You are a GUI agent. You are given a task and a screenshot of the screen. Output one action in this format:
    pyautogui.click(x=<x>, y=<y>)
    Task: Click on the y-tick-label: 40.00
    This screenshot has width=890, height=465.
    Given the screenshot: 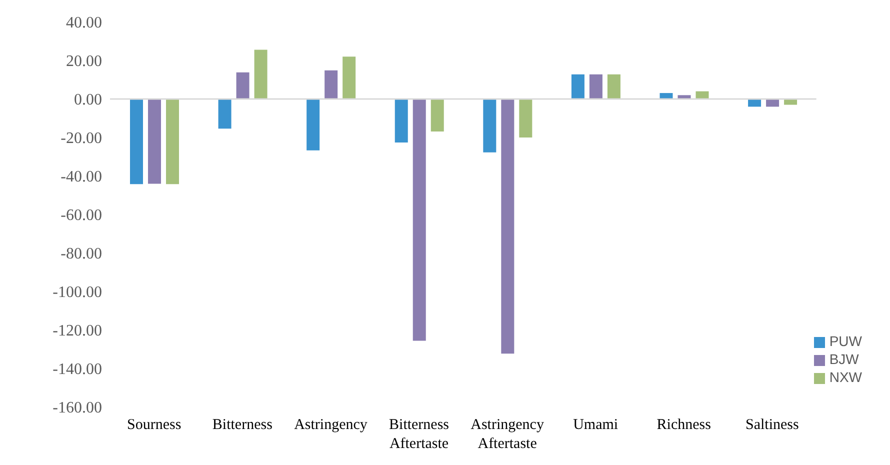 What is the action you would take?
    pyautogui.click(x=84, y=23)
    